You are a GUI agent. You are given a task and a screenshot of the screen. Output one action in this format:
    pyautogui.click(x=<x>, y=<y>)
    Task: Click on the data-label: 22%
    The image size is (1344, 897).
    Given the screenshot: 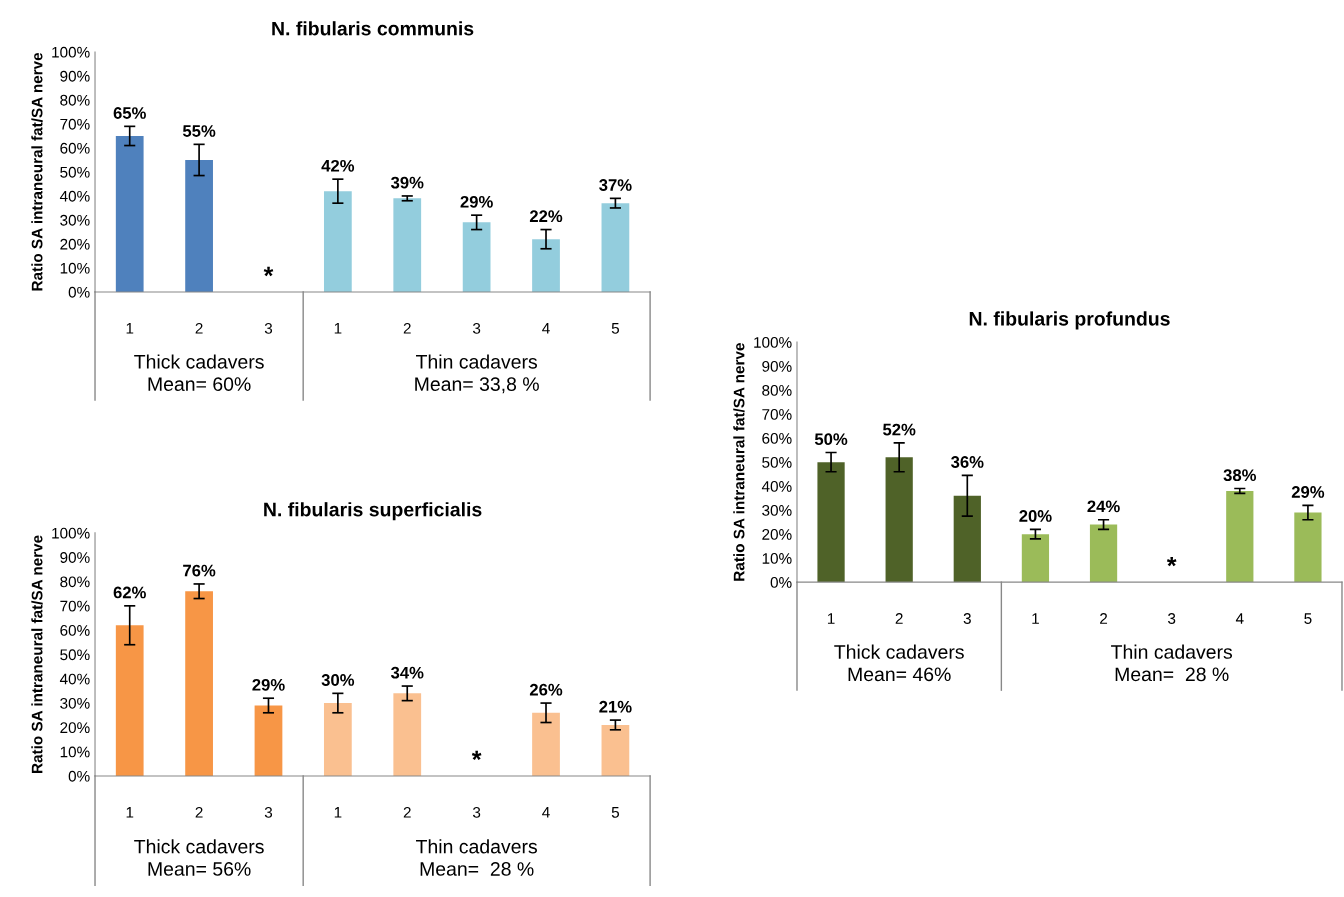 What is the action you would take?
    pyautogui.click(x=546, y=216)
    